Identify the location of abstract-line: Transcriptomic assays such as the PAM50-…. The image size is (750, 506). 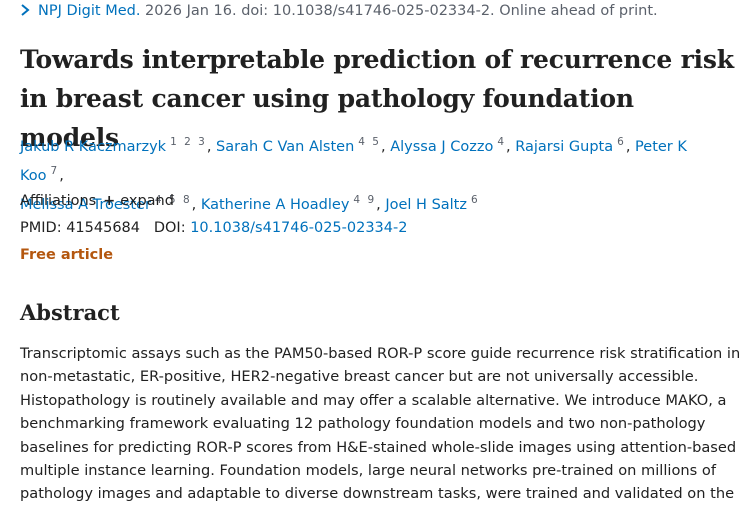
(380, 353).